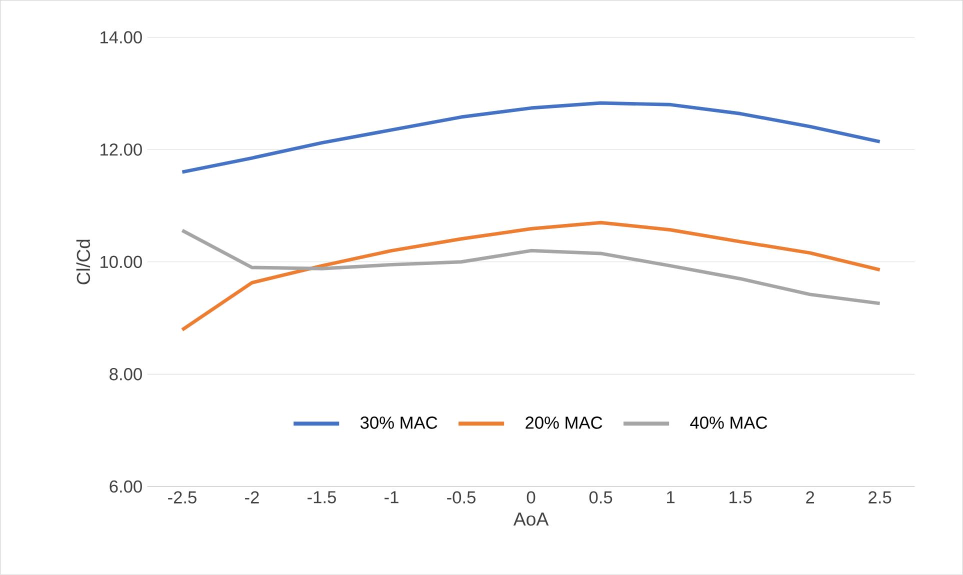 Image resolution: width=963 pixels, height=575 pixels. What do you see at coordinates (126, 374) in the screenshot?
I see `y-tick-label: 8.00` at bounding box center [126, 374].